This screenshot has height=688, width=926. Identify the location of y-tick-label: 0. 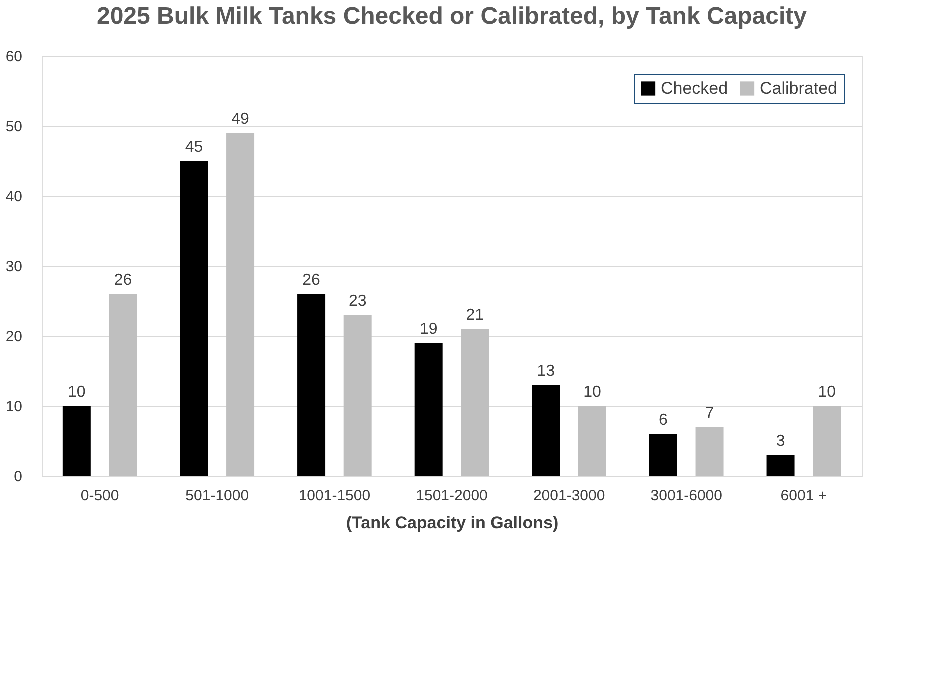
(18, 477).